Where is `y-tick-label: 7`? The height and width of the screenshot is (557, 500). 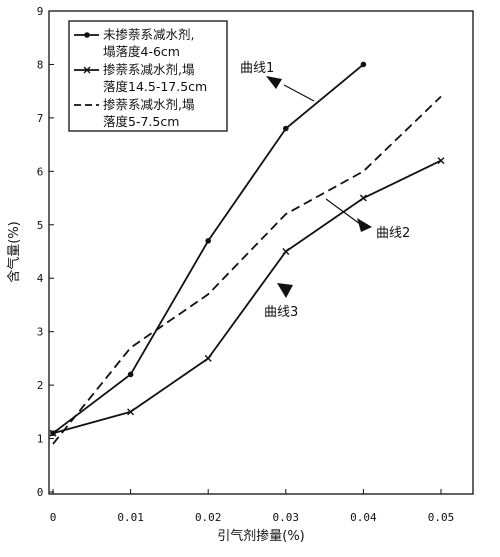 y-tick-label: 7 is located at coordinates (40, 118).